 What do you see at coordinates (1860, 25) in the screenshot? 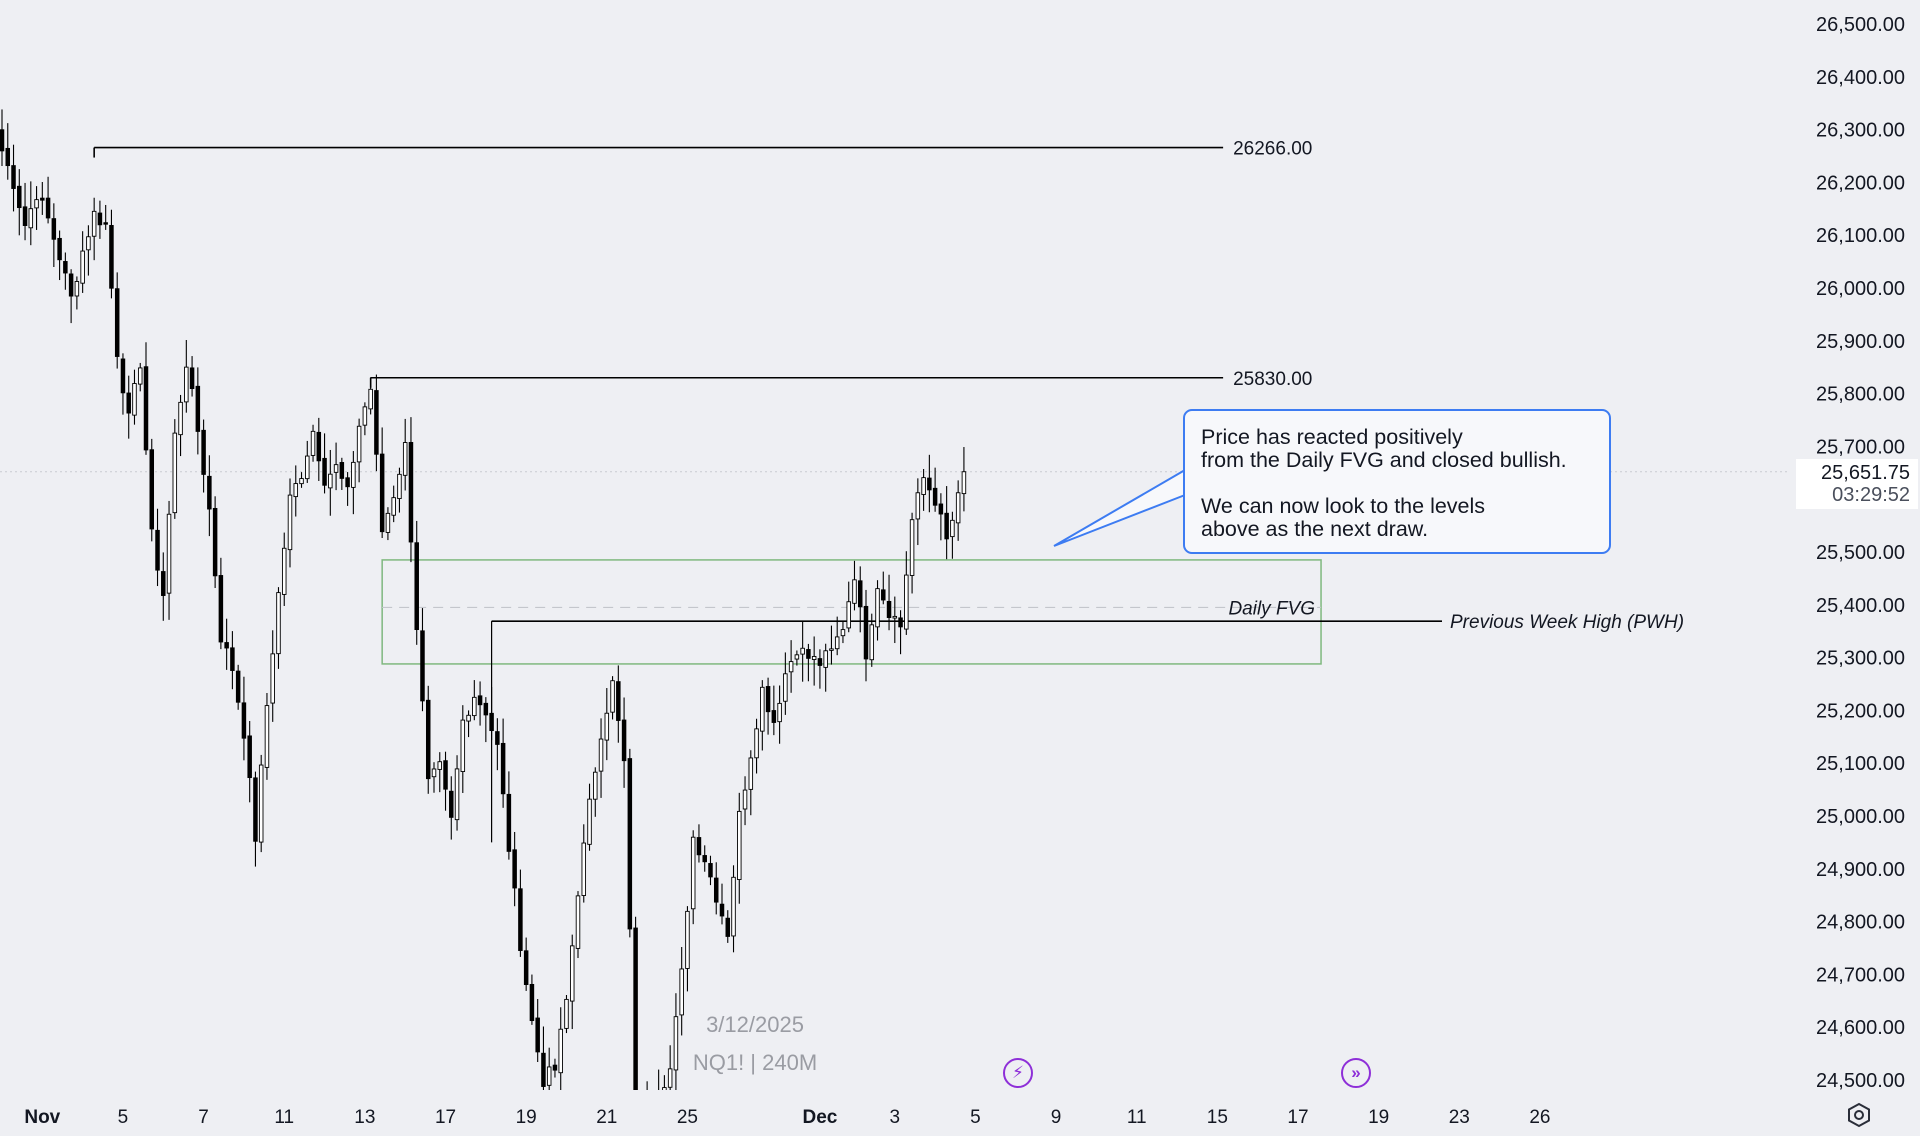
I see `price-axis-label: 26,500.00` at bounding box center [1860, 25].